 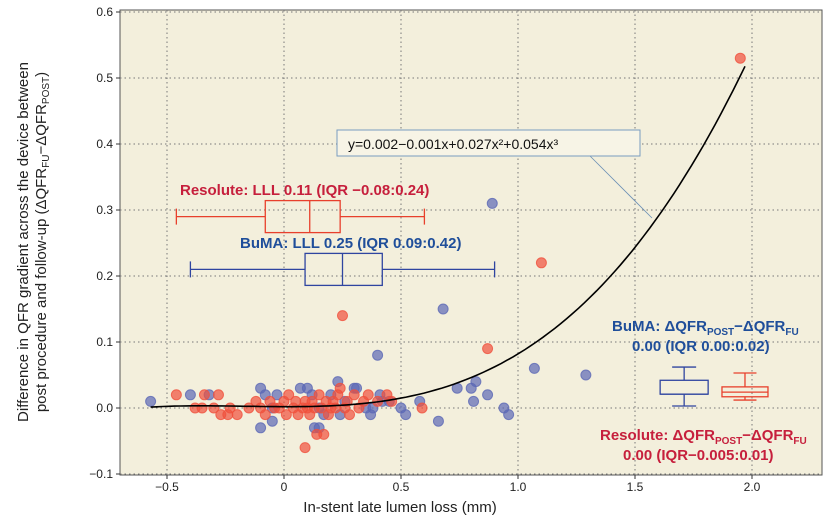 I want to click on y-tick-label: 0.3, so click(x=104, y=210).